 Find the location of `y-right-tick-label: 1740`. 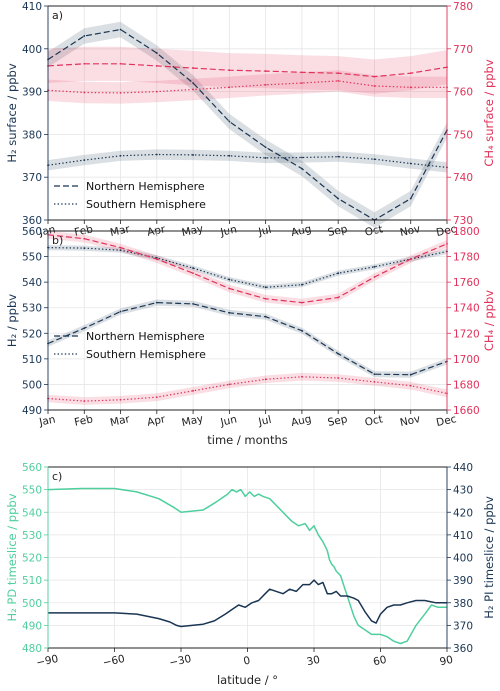

y-right-tick-label: 1740 is located at coordinates (466, 309).